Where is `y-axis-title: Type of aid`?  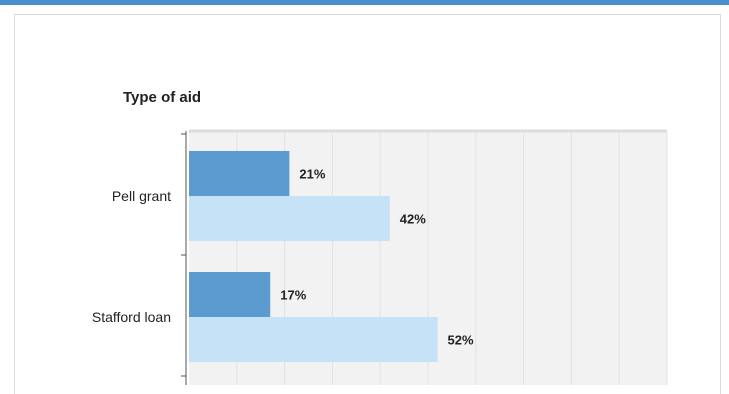 y-axis-title: Type of aid is located at coordinates (162, 97).